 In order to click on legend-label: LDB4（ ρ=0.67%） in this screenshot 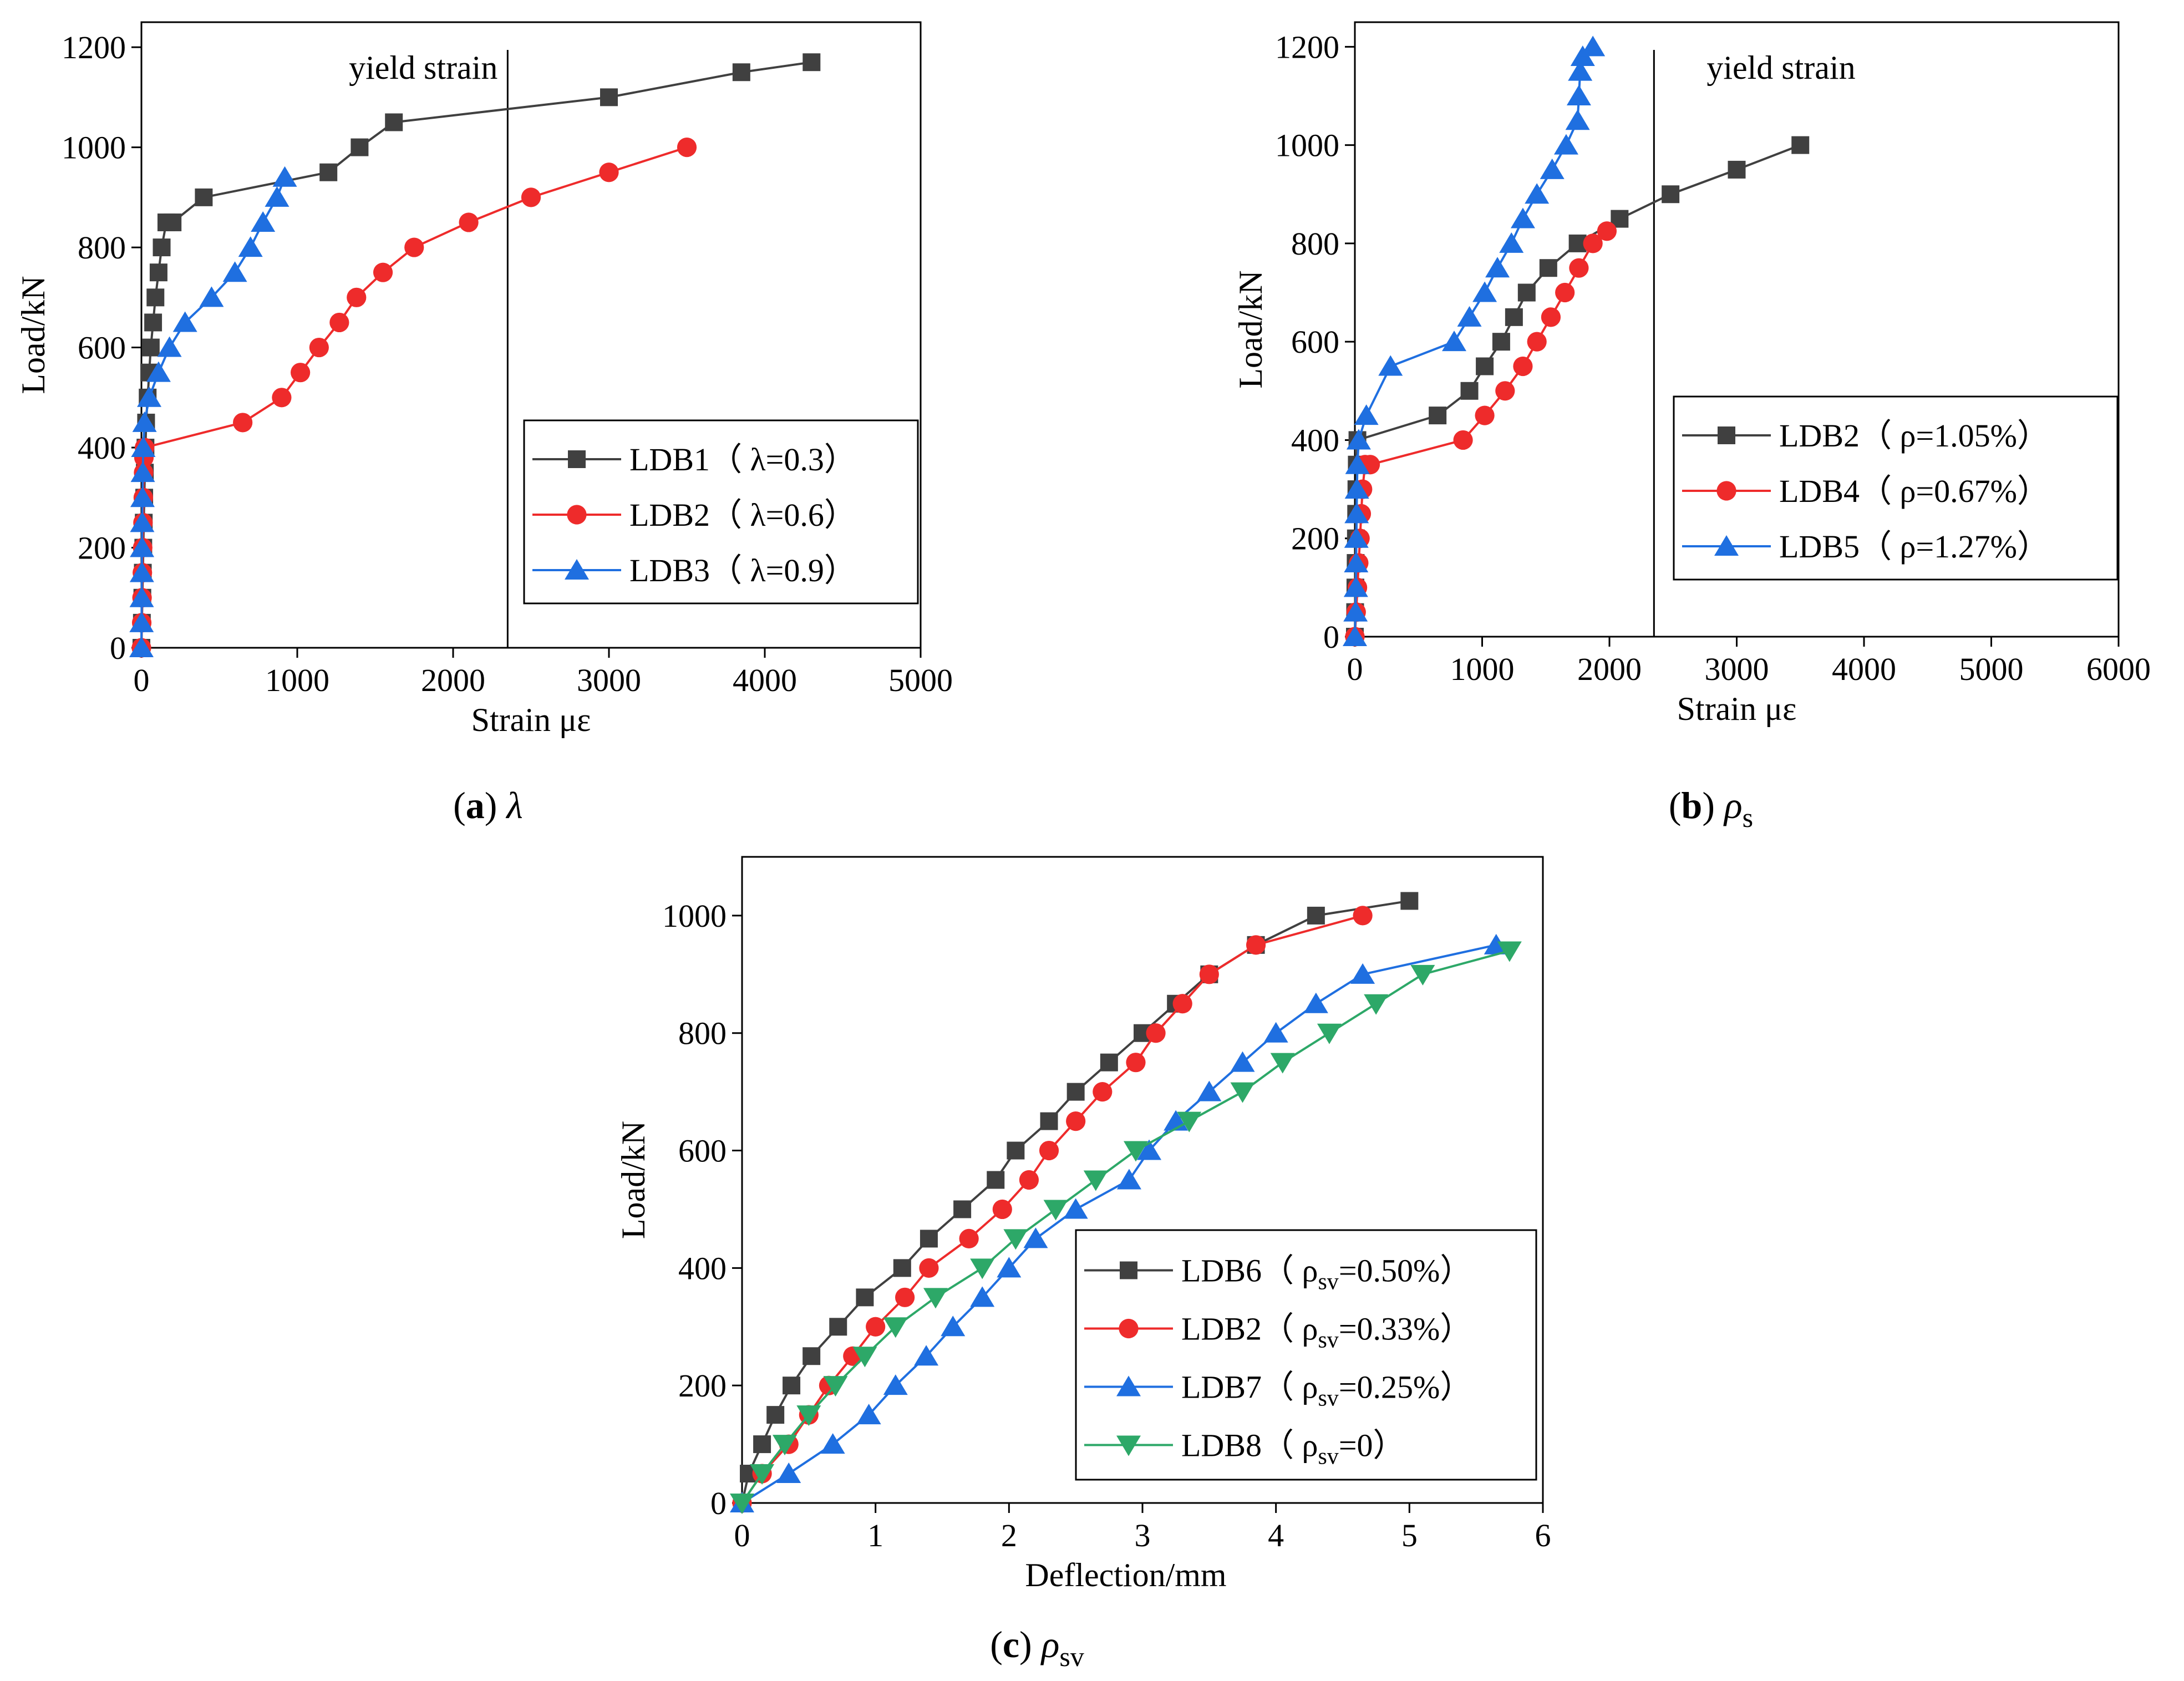, I will do `click(1914, 491)`.